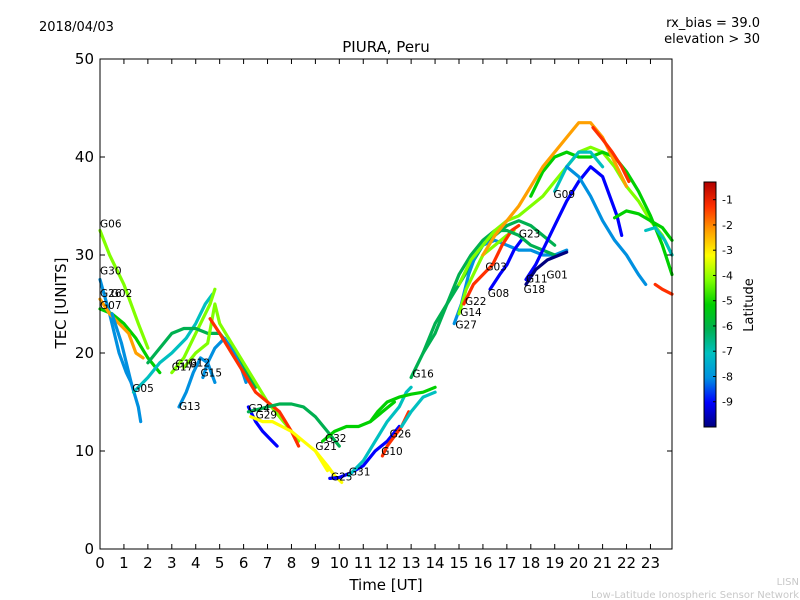  What do you see at coordinates (565, 195) in the screenshot?
I see `sat-label-g09: G09` at bounding box center [565, 195].